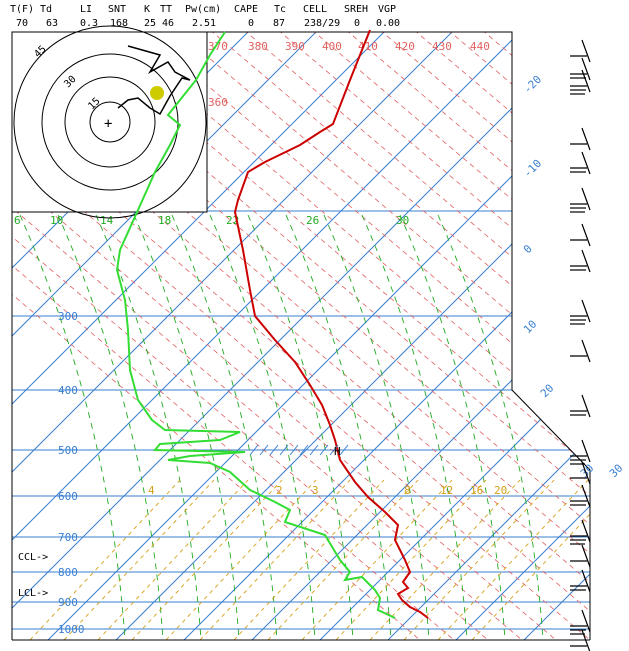  What do you see at coordinates (166, 9) in the screenshot?
I see `header-label: TT` at bounding box center [166, 9].